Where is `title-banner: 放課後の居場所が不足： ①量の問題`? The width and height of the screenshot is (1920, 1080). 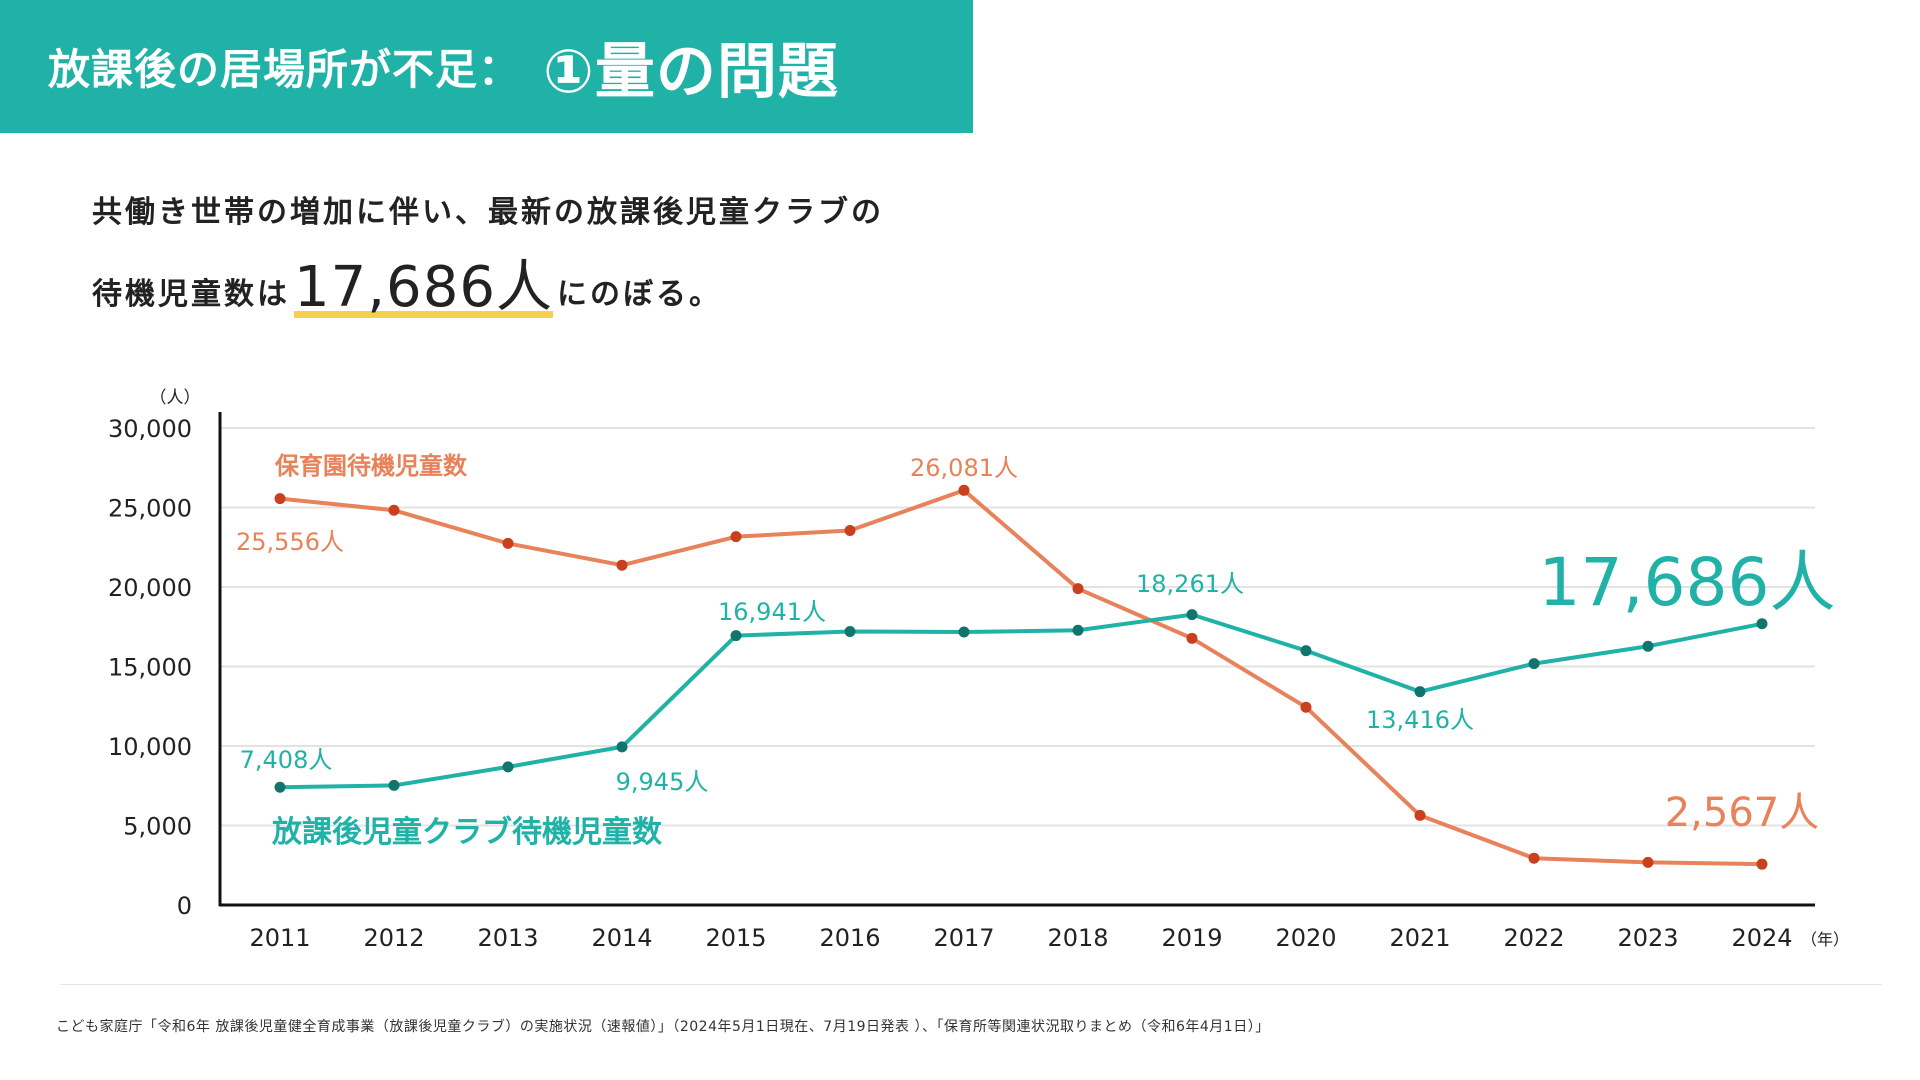 title-banner: 放課後の居場所が不足： ①量の問題 is located at coordinates (486, 66).